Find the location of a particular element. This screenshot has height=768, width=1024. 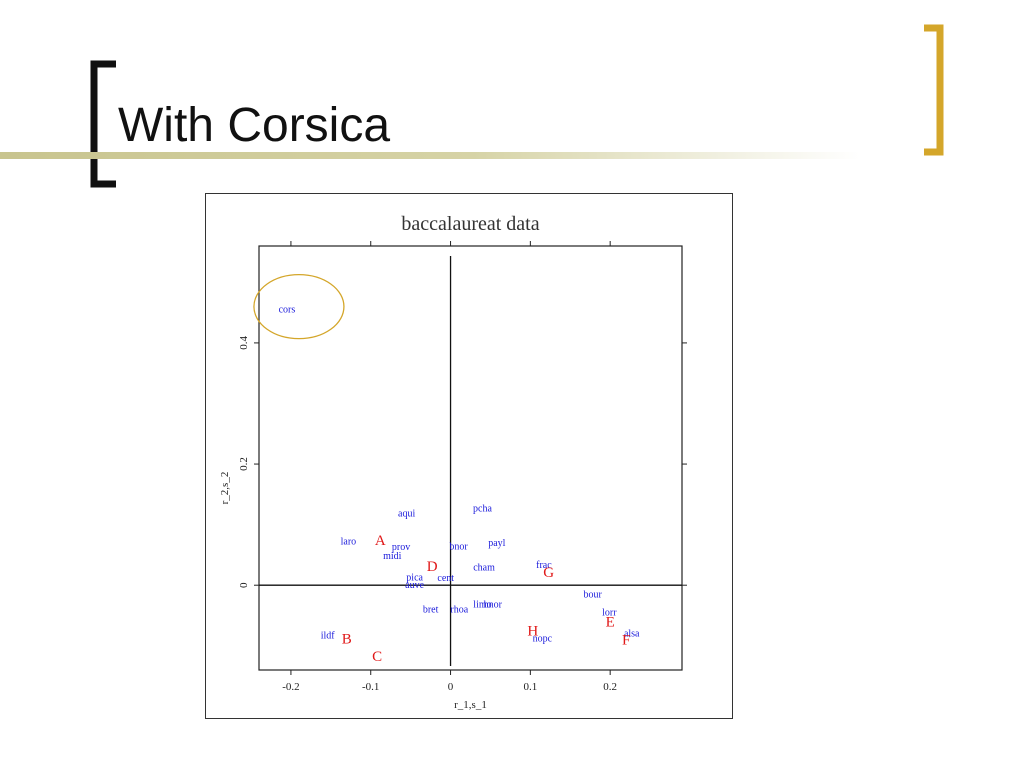

right-bracket-icon is located at coordinates (934, 90).